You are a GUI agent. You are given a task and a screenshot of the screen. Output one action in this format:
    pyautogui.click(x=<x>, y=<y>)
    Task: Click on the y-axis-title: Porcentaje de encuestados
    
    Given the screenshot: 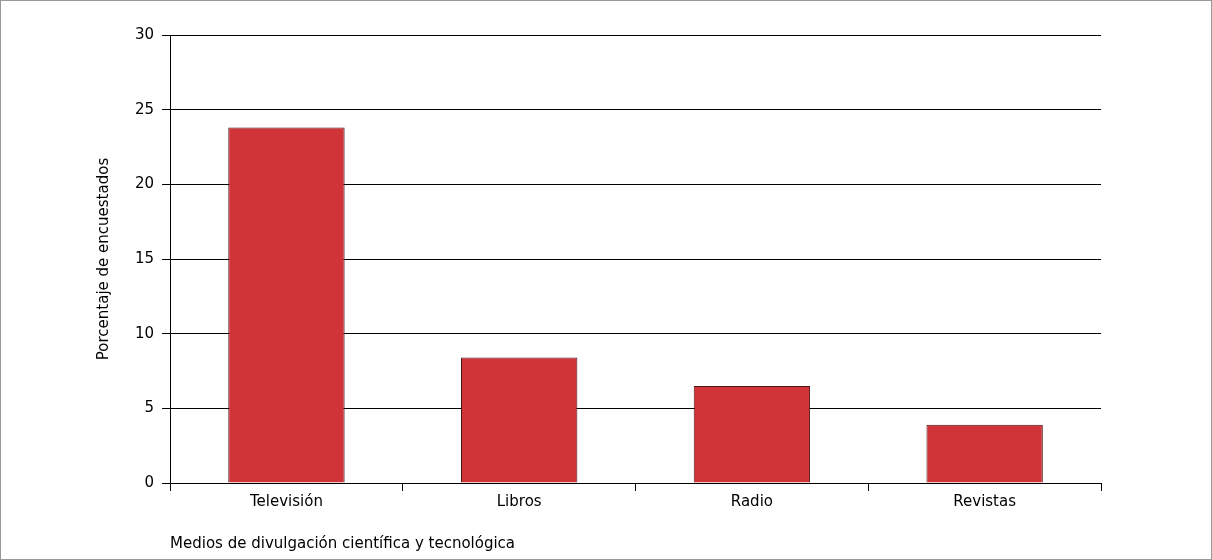 What is the action you would take?
    pyautogui.click(x=102, y=259)
    